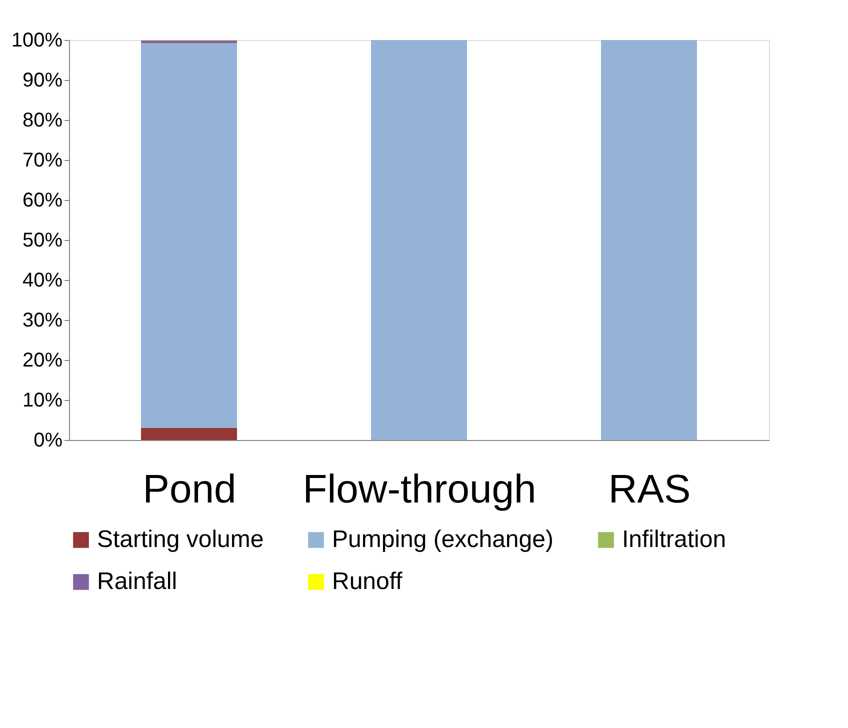  Describe the element at coordinates (42, 121) in the screenshot. I see `y-tick-label: 80%` at that location.